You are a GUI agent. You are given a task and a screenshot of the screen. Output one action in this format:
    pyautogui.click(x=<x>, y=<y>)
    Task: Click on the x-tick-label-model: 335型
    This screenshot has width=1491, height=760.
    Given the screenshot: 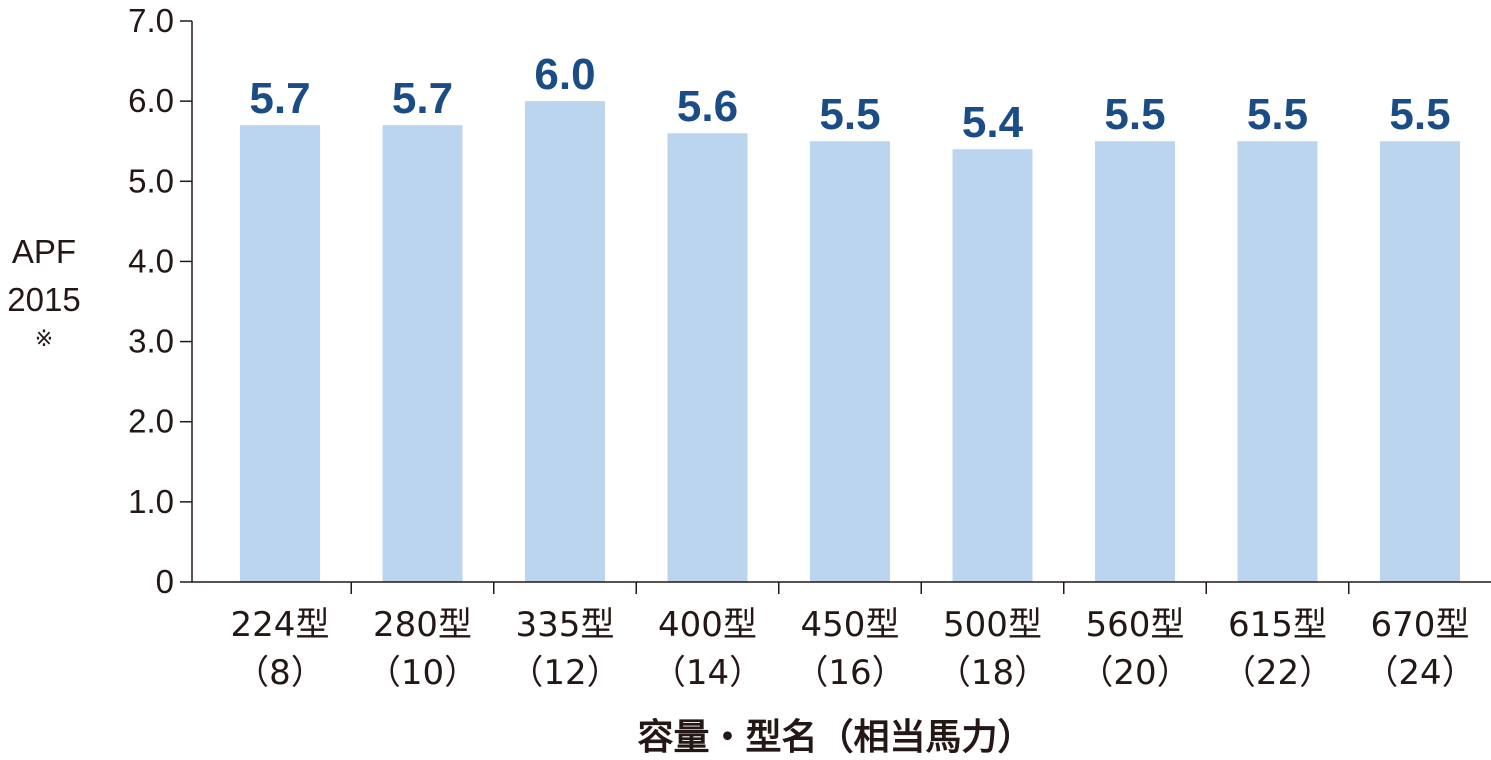 What is the action you would take?
    pyautogui.click(x=565, y=625)
    